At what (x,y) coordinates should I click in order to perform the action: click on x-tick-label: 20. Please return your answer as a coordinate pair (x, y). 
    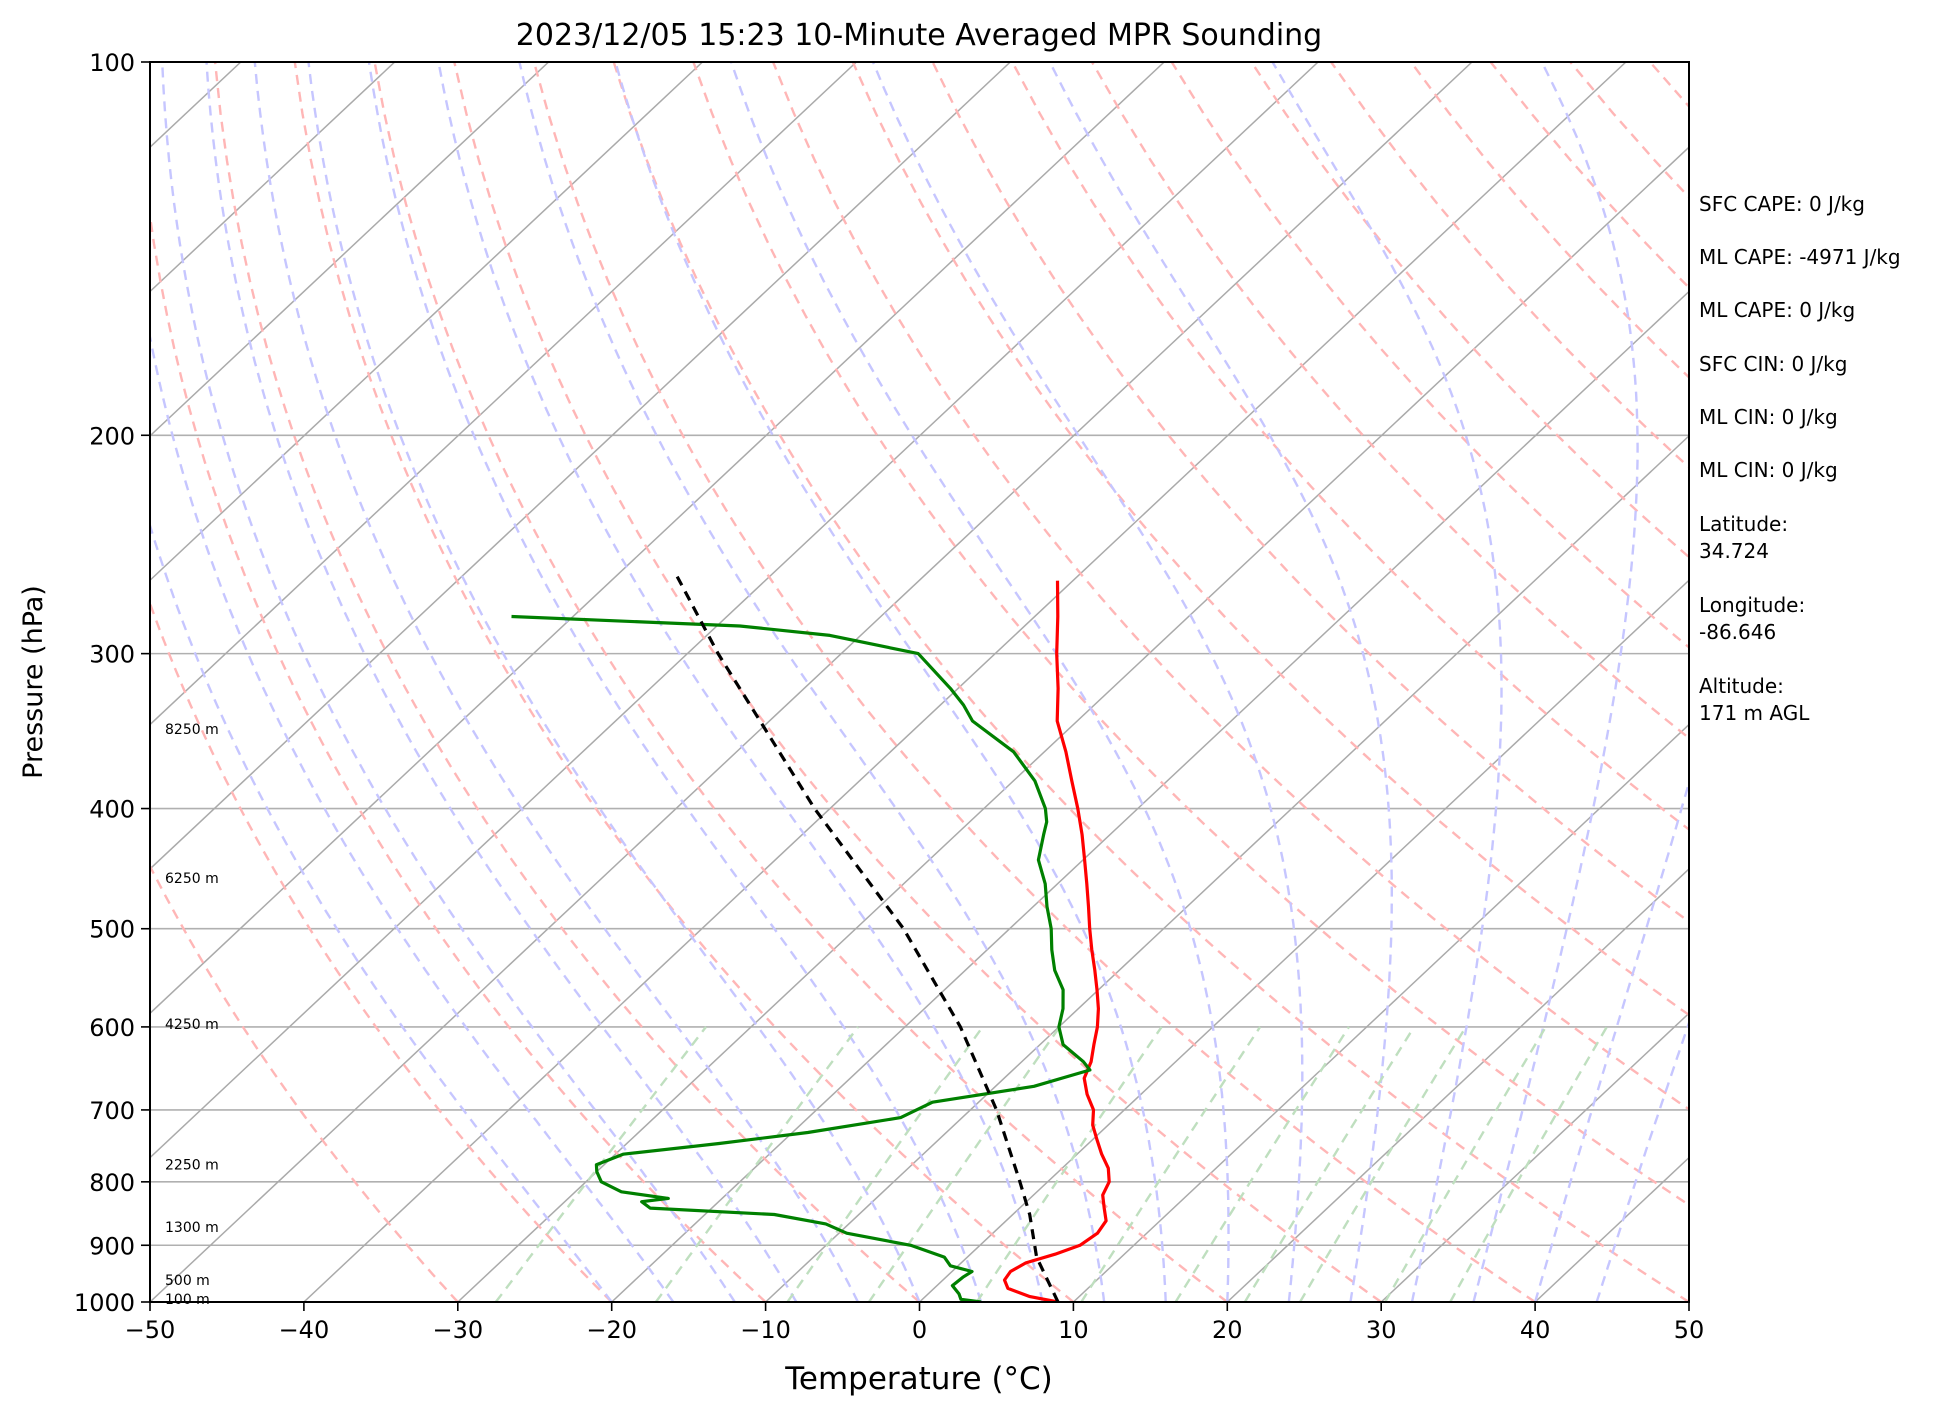
    Looking at the image, I should click on (1227, 1330).